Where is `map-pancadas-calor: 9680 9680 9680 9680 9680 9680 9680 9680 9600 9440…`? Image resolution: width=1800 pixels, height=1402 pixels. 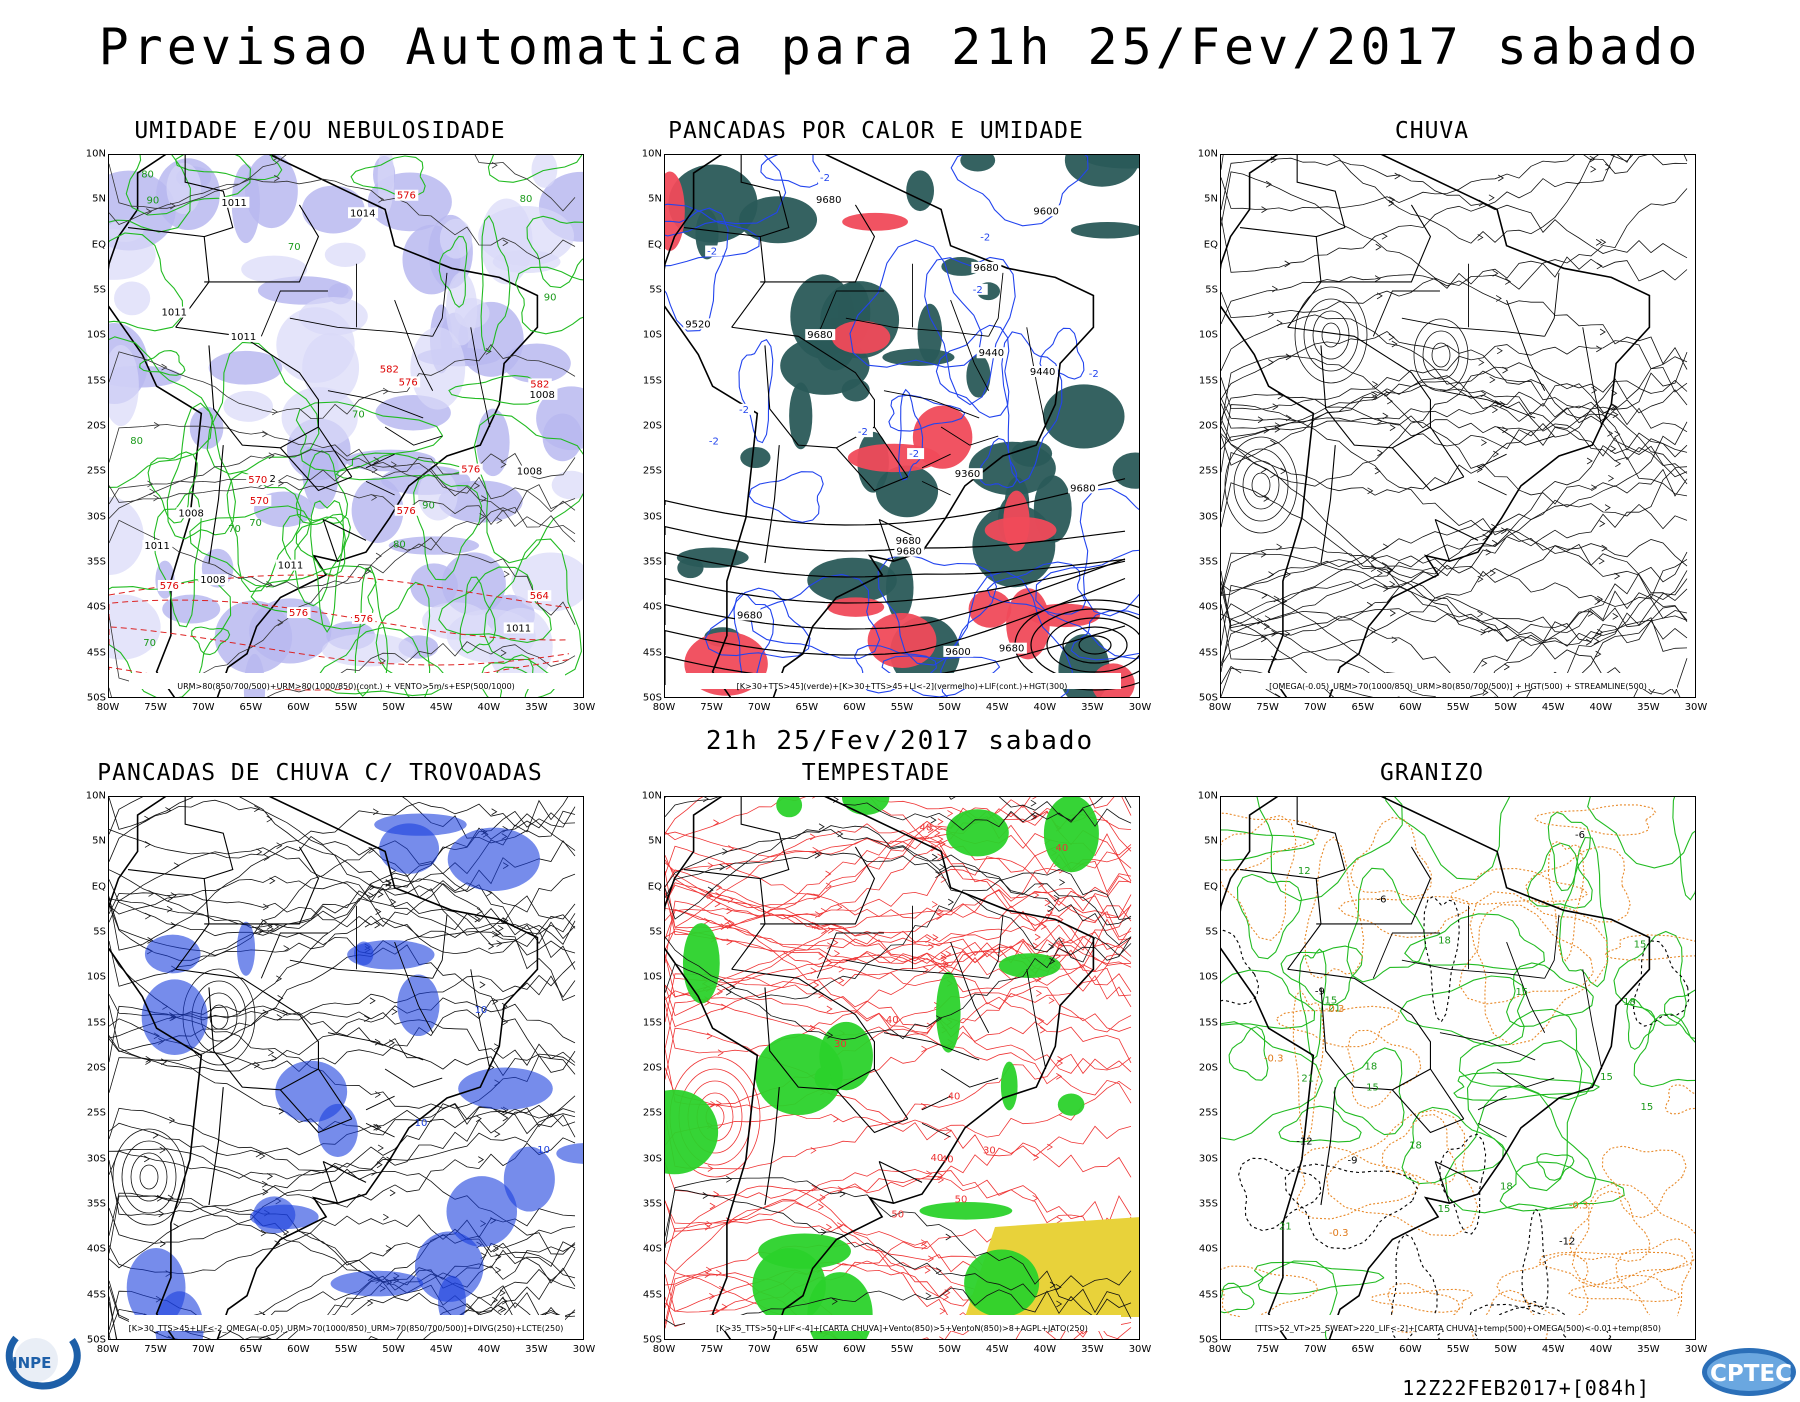
map-pancadas-calor: 9680 9680 9680 9680 9680 9680 9680 9680 9600 9440… is located at coordinates (902, 426).